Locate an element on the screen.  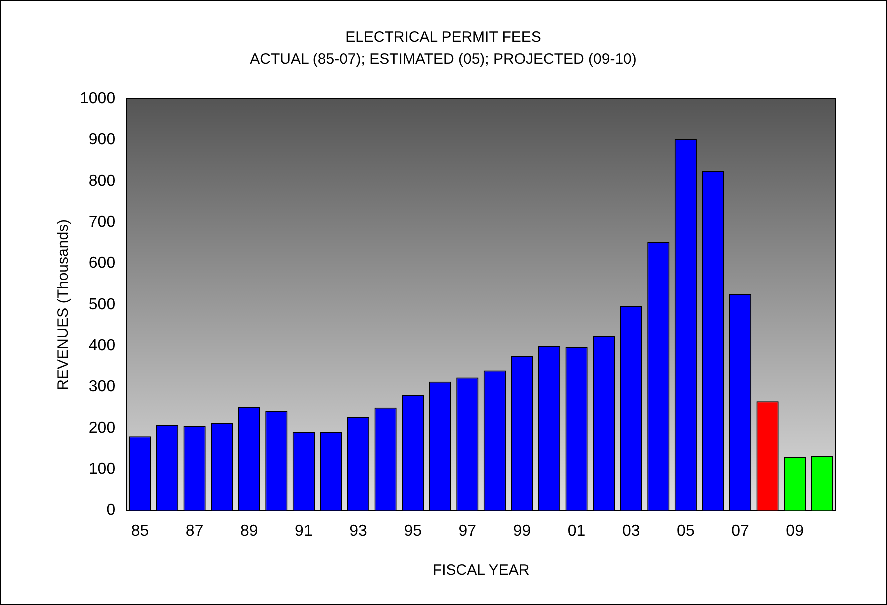
x-tick-label: 95 is located at coordinates (413, 531).